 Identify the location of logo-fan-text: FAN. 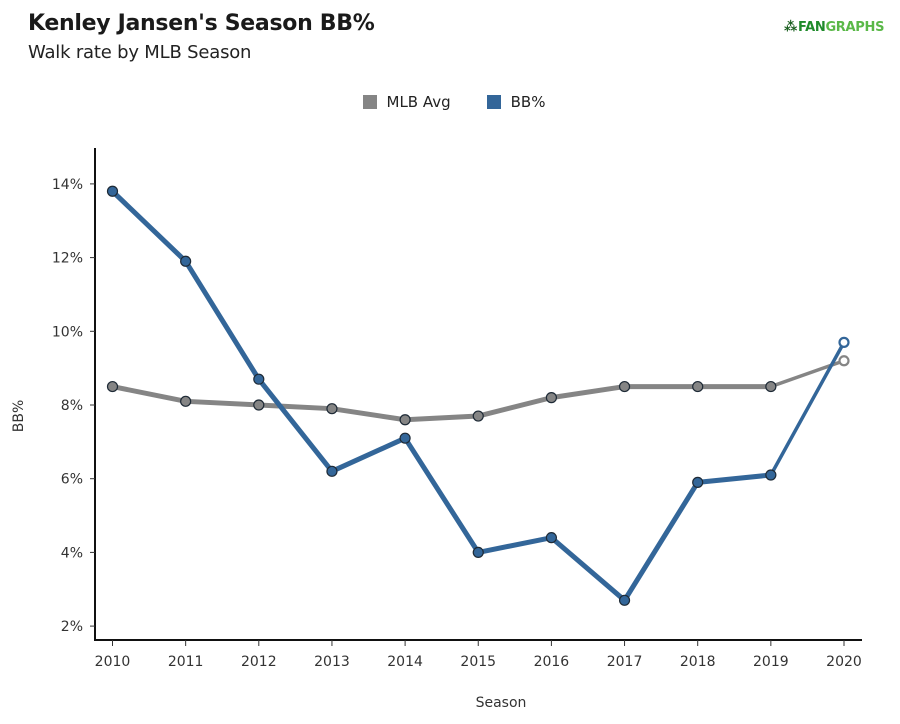
(812, 27).